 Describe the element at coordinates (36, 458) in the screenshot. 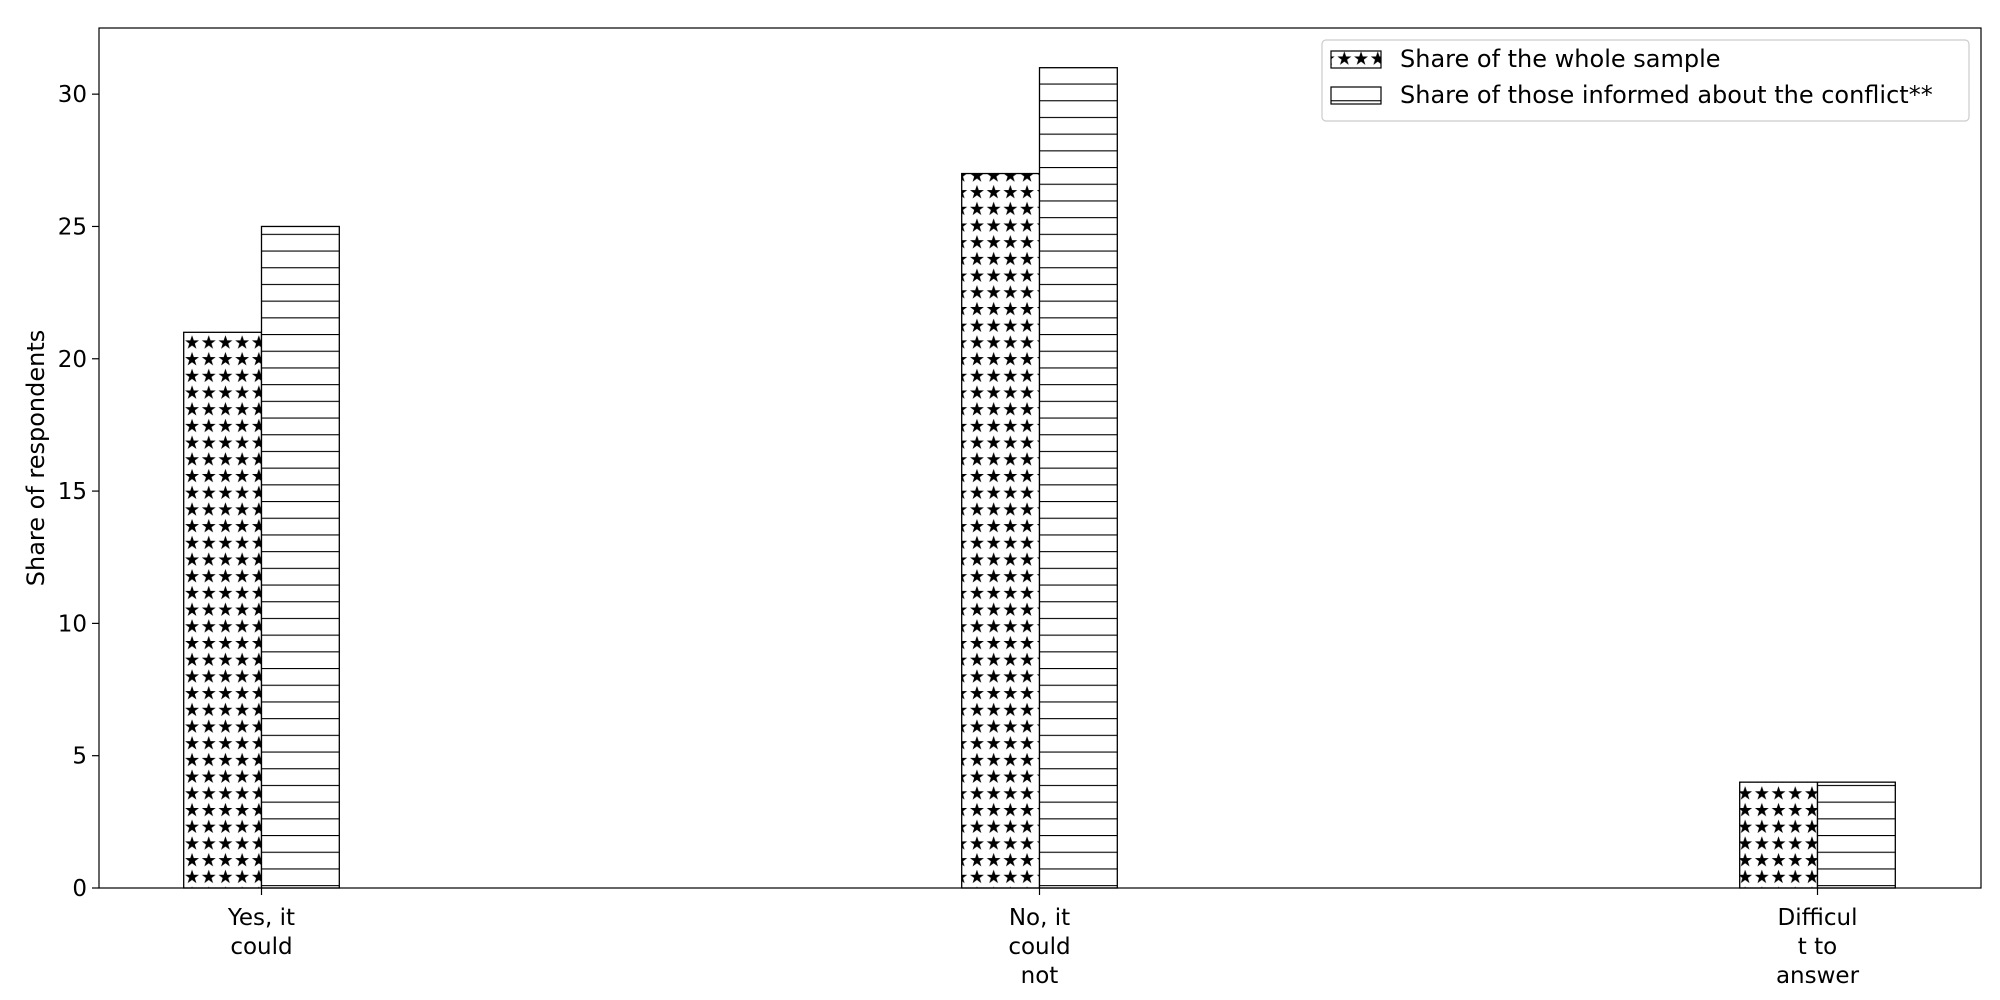

I see `y-axis-label: Share of respondents` at that location.